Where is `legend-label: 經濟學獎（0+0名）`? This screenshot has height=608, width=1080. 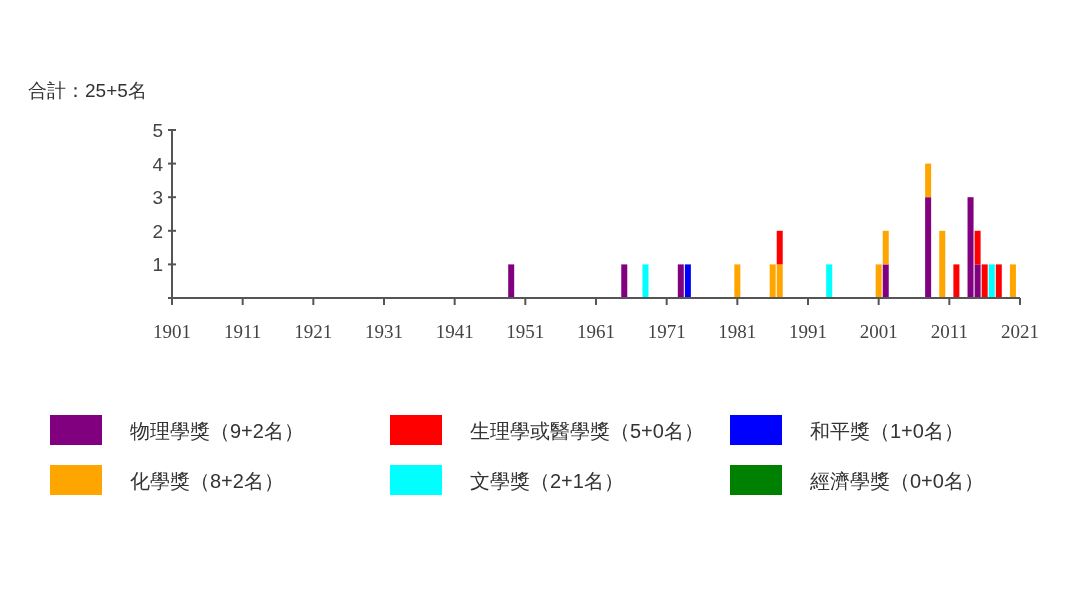 legend-label: 經濟學獎（0+0名） is located at coordinates (896, 481).